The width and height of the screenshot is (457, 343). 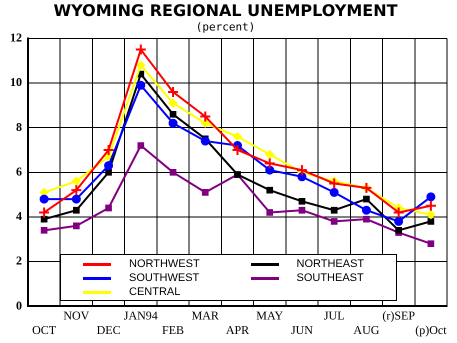 I want to click on x-tick-label: NOV, so click(x=76, y=315).